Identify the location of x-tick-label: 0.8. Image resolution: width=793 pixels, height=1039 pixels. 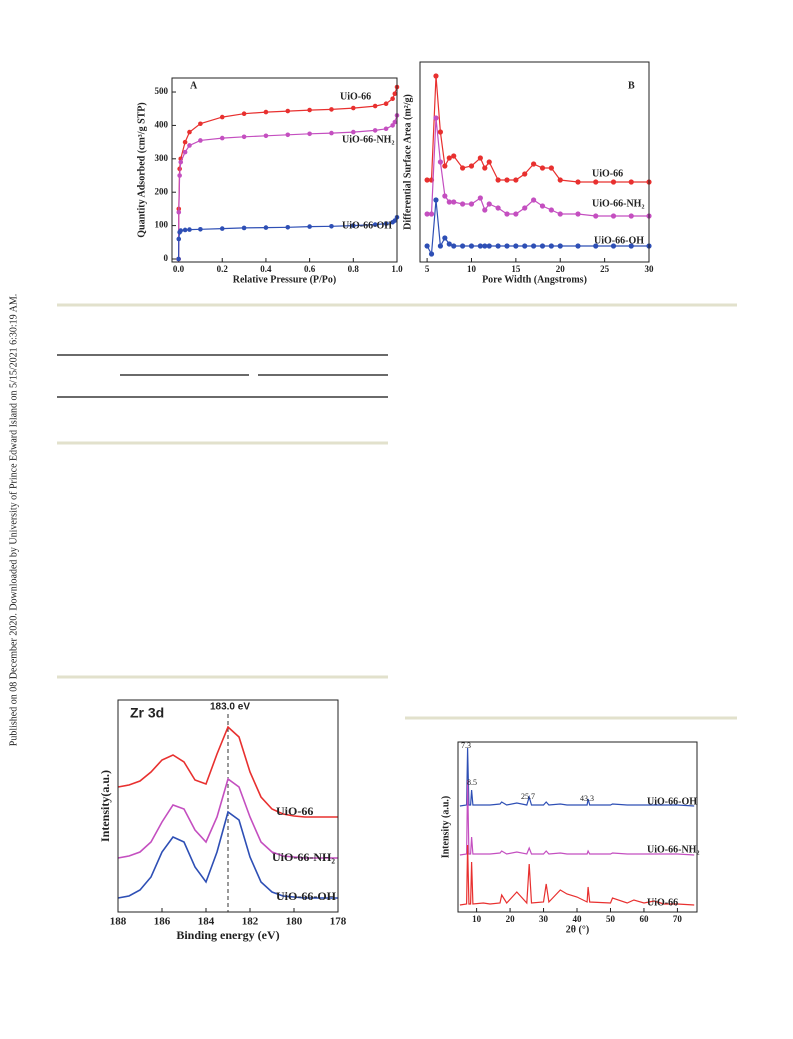
(354, 269).